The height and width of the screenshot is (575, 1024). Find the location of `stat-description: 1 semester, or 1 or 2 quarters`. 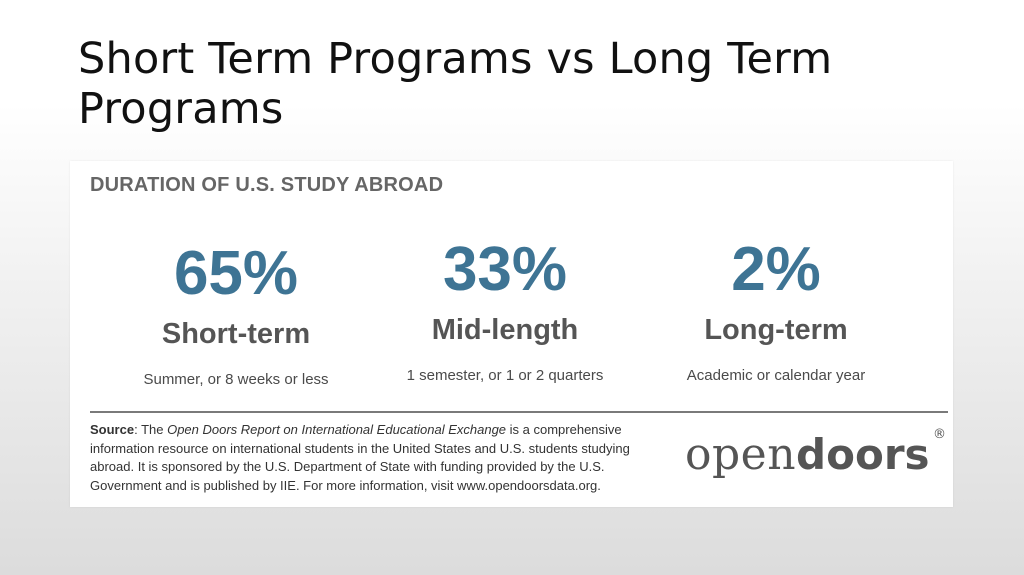

stat-description: 1 semester, or 1 or 2 quarters is located at coordinates (505, 375).